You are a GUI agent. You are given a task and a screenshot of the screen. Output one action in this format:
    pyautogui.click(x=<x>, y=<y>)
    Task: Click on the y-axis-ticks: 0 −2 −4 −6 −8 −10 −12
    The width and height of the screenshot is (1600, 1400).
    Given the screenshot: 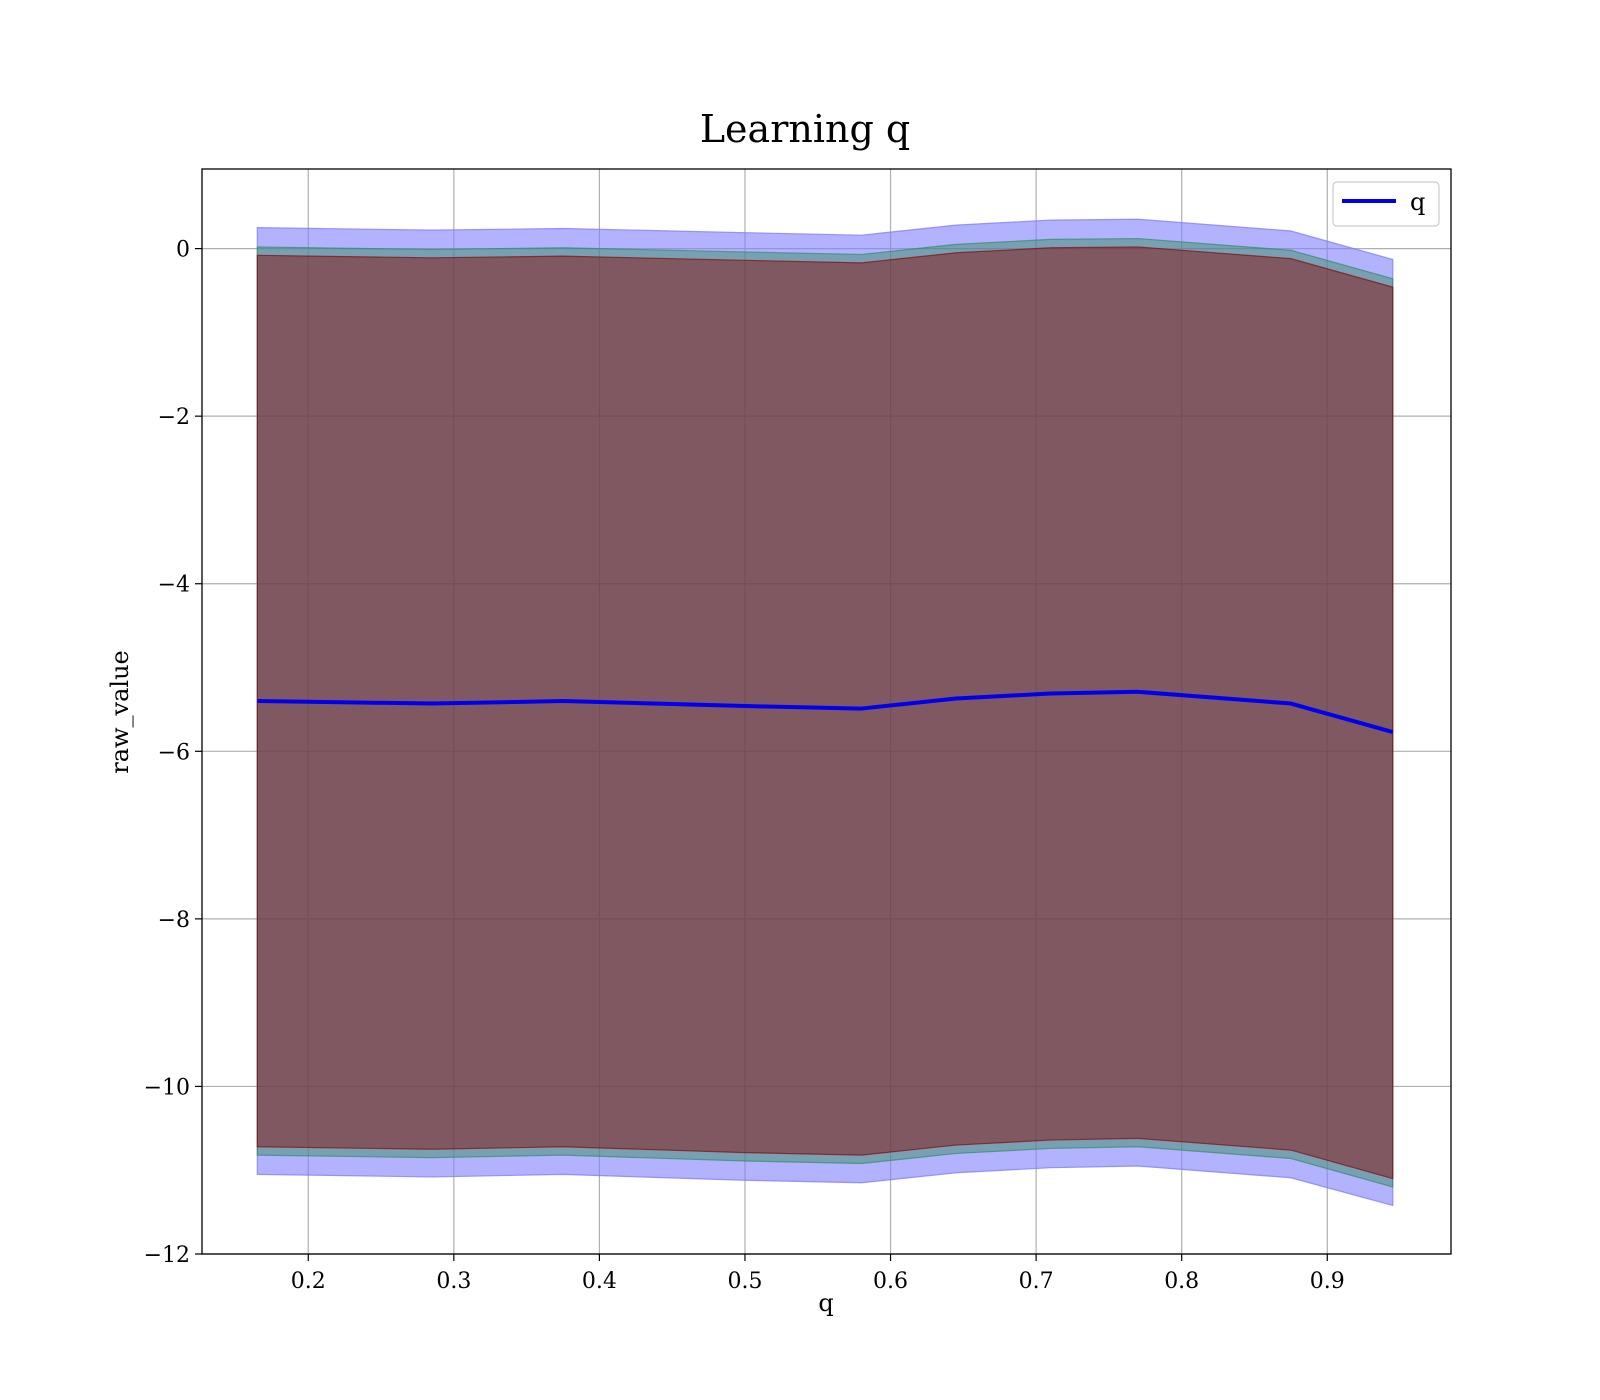 What is the action you would take?
    pyautogui.click(x=173, y=753)
    